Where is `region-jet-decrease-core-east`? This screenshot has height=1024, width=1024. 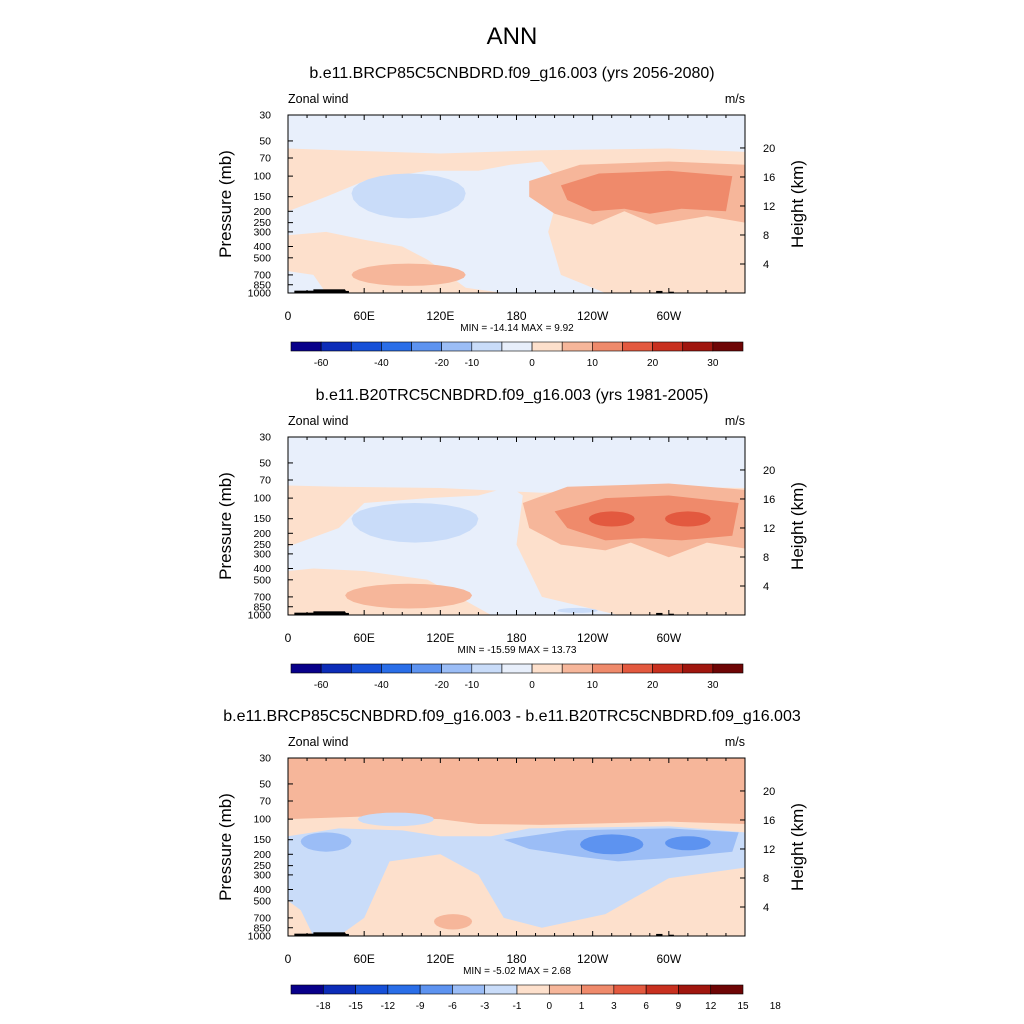
region-jet-decrease-core-east is located at coordinates (688, 843).